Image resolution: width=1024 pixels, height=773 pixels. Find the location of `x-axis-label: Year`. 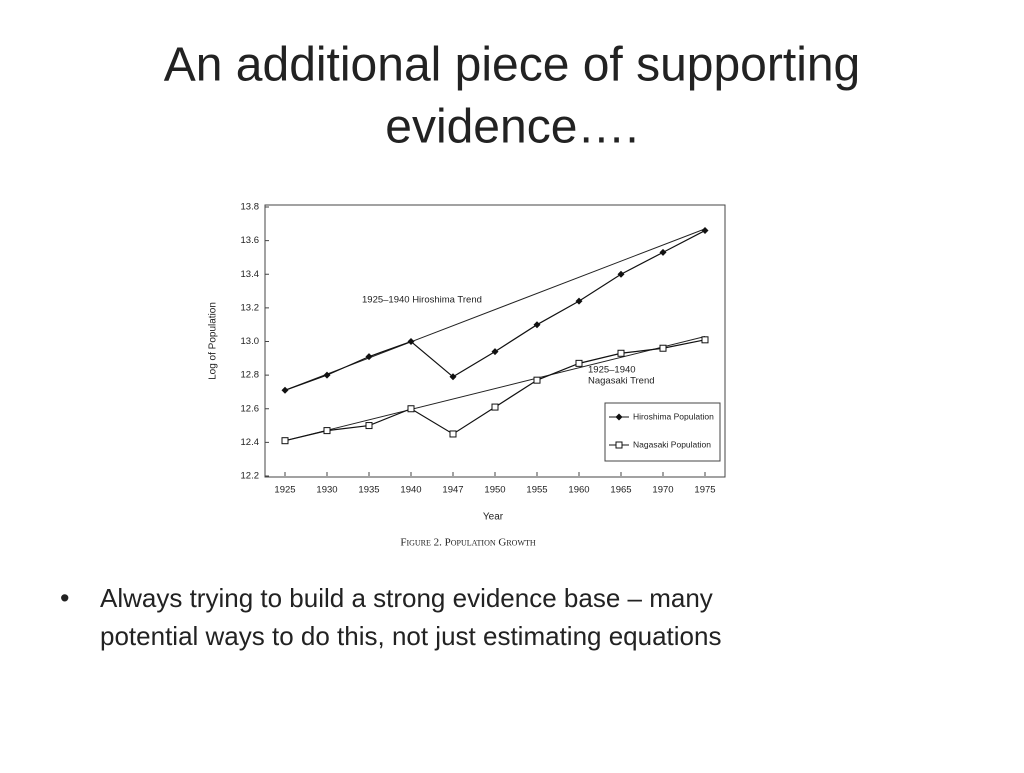

x-axis-label: Year is located at coordinates (493, 517).